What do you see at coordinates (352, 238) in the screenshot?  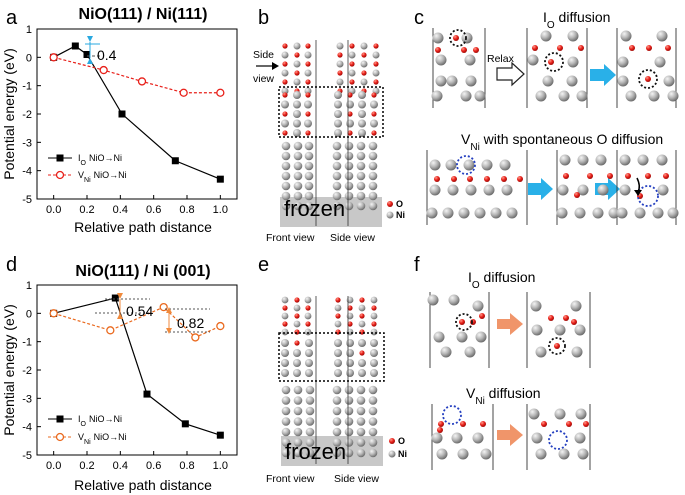 I see `side-view-caption: Side view` at bounding box center [352, 238].